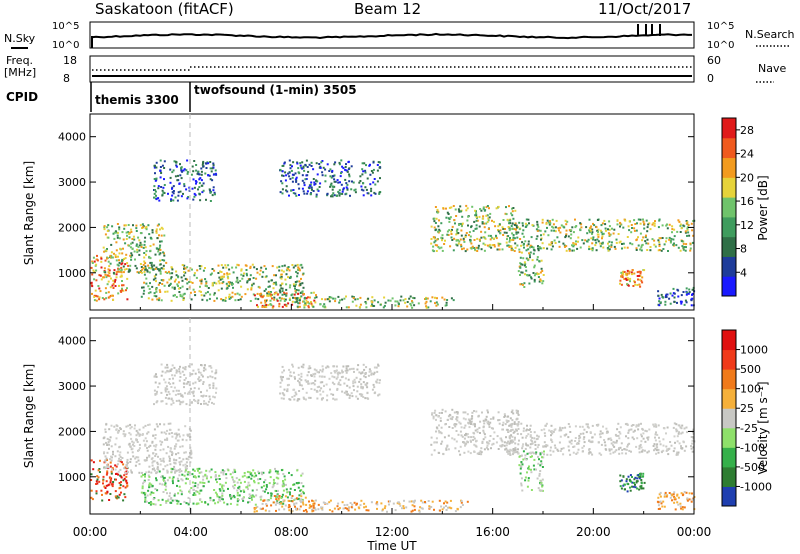 The width and height of the screenshot is (800, 554). What do you see at coordinates (72, 227) in the screenshot?
I see `y-tick-label-0-1: 2000` at bounding box center [72, 227].